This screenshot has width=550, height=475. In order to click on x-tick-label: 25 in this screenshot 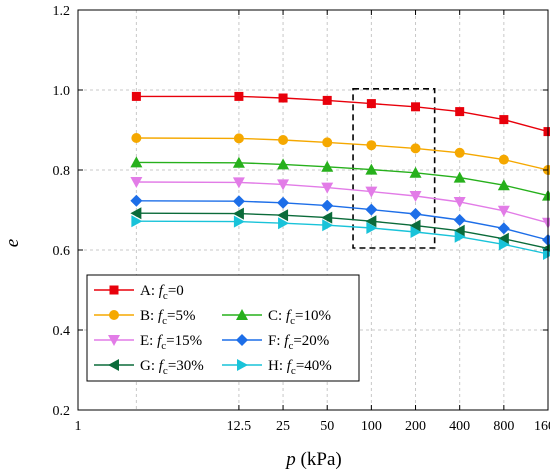, I will do `click(283, 426)`.